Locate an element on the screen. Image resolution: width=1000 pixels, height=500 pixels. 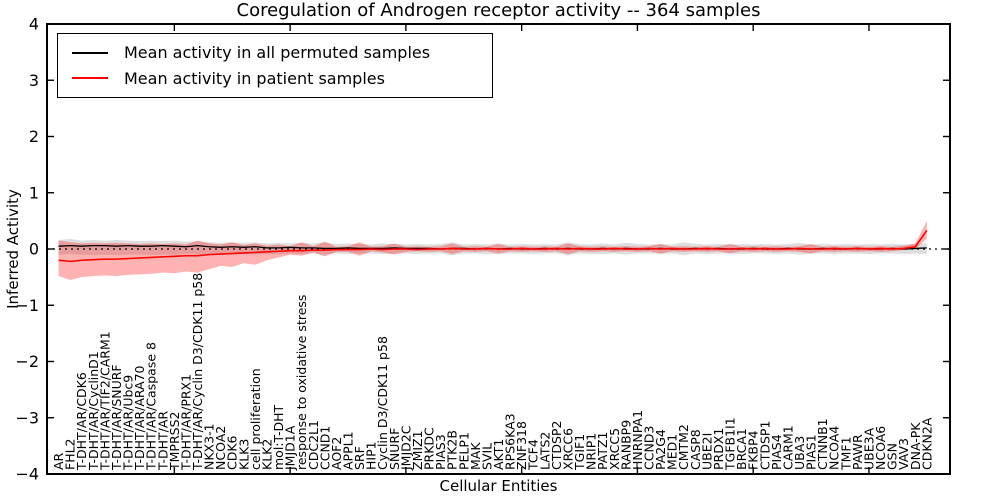
y-tick-label: −3 is located at coordinates (27, 417).